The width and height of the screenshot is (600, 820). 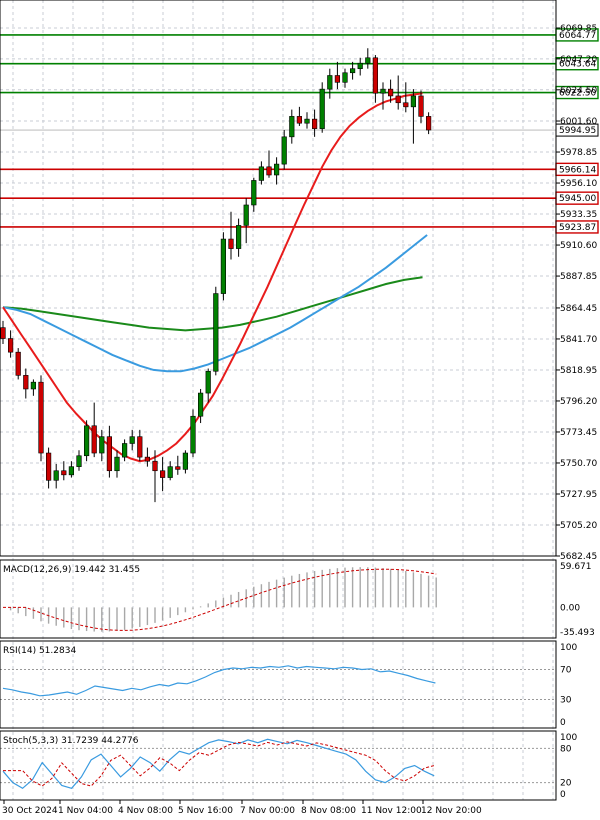 What do you see at coordinates (578, 526) in the screenshot?
I see `y-tick-label: 5705.20` at bounding box center [578, 526].